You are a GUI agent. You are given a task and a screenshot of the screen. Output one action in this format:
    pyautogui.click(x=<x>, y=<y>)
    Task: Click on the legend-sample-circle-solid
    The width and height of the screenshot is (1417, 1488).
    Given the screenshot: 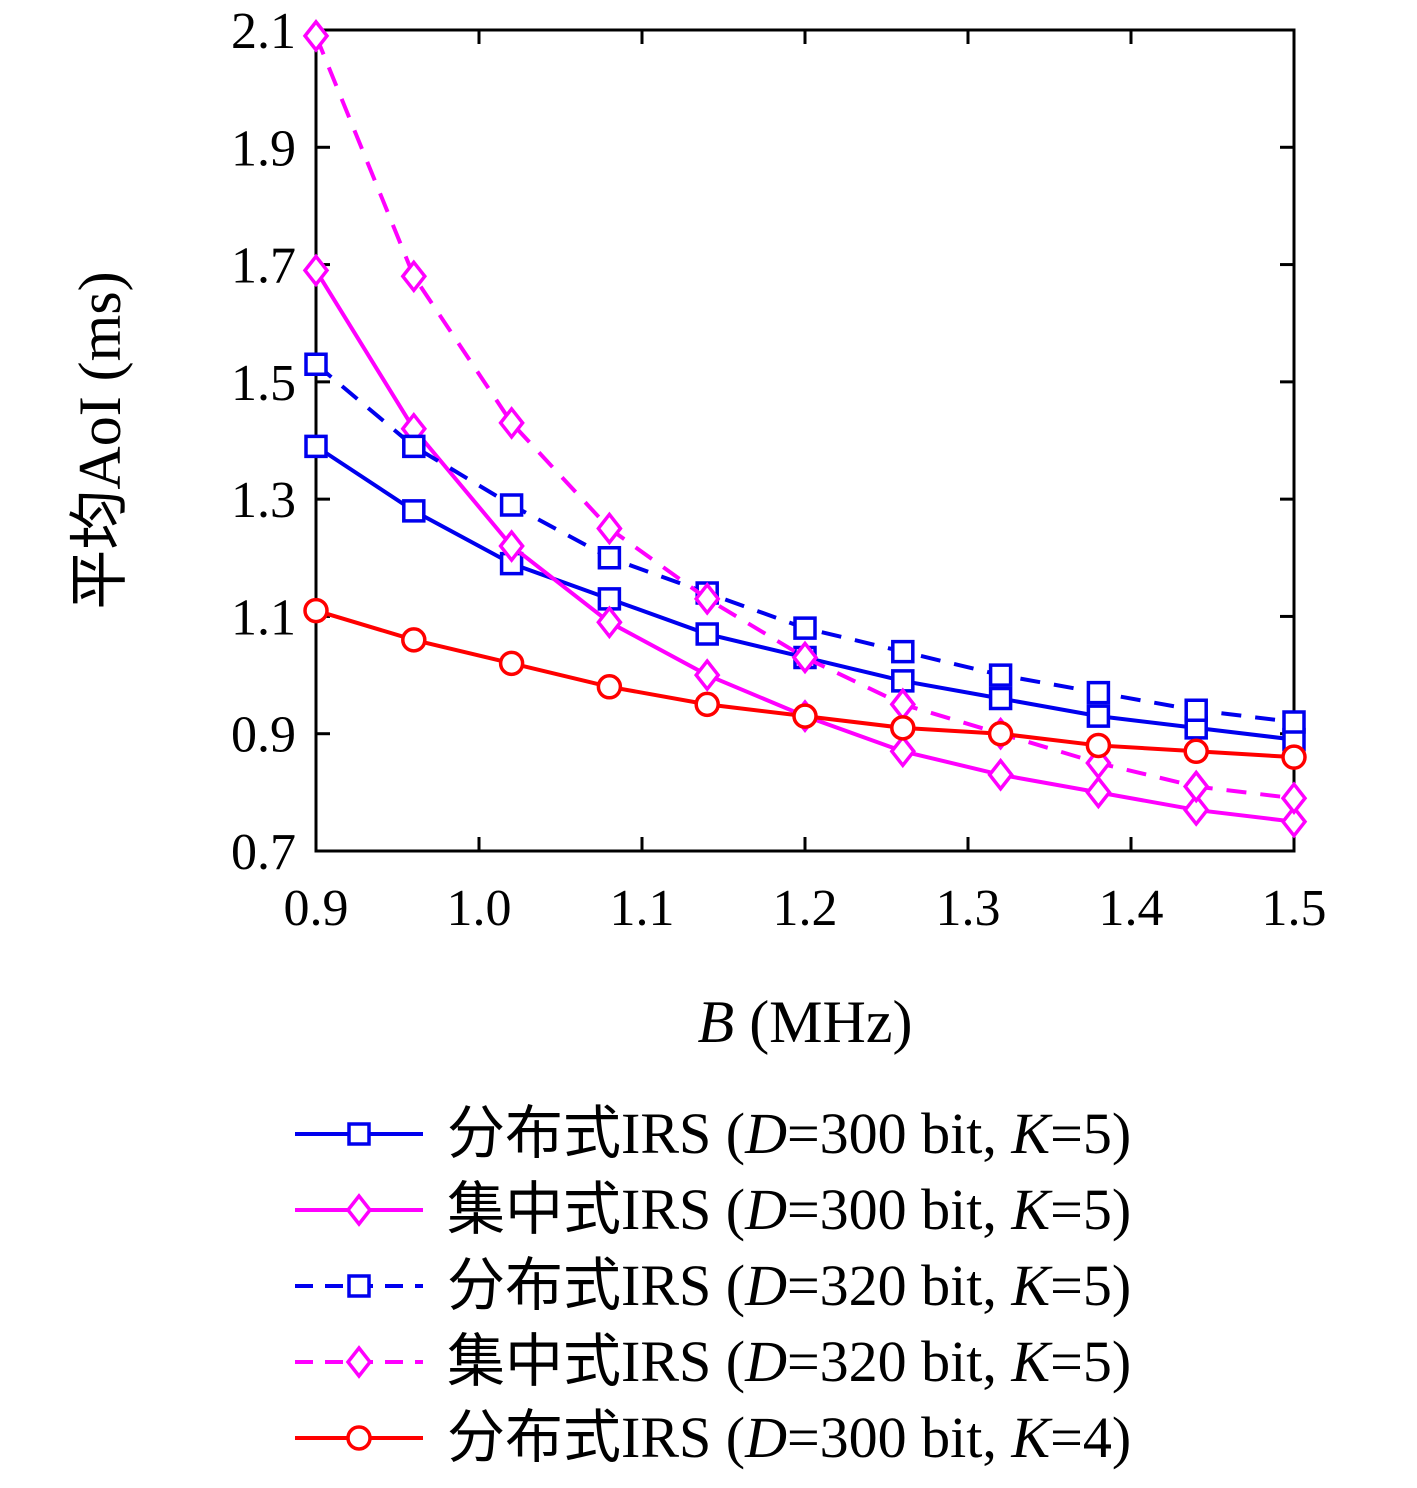 What is the action you would take?
    pyautogui.click(x=359, y=1438)
    